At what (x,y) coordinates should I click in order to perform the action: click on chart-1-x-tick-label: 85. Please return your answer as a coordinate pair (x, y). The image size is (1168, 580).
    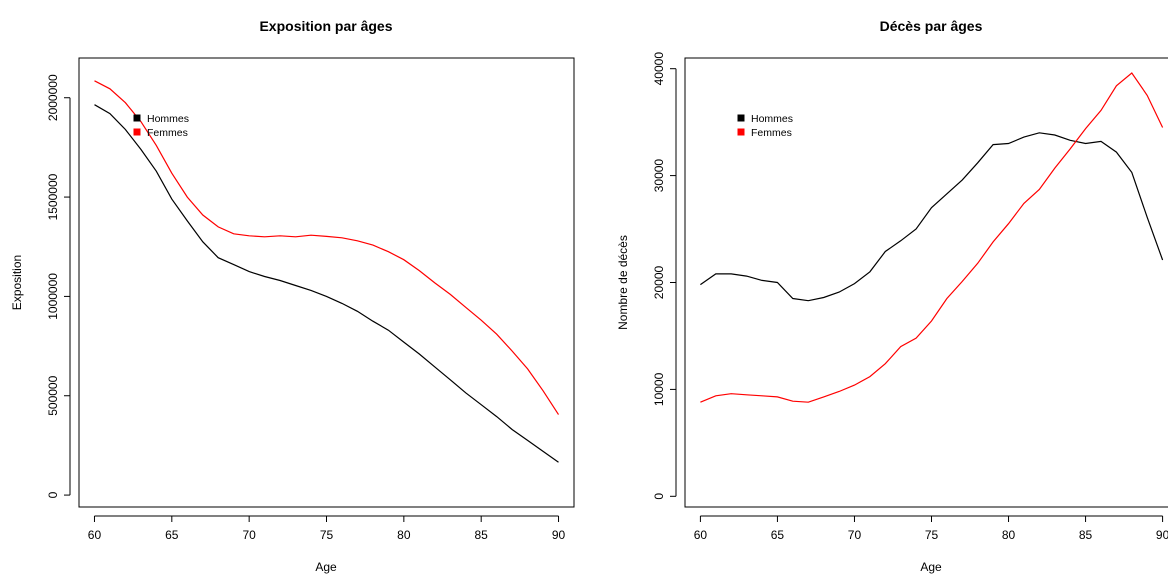
    Looking at the image, I should click on (482, 535).